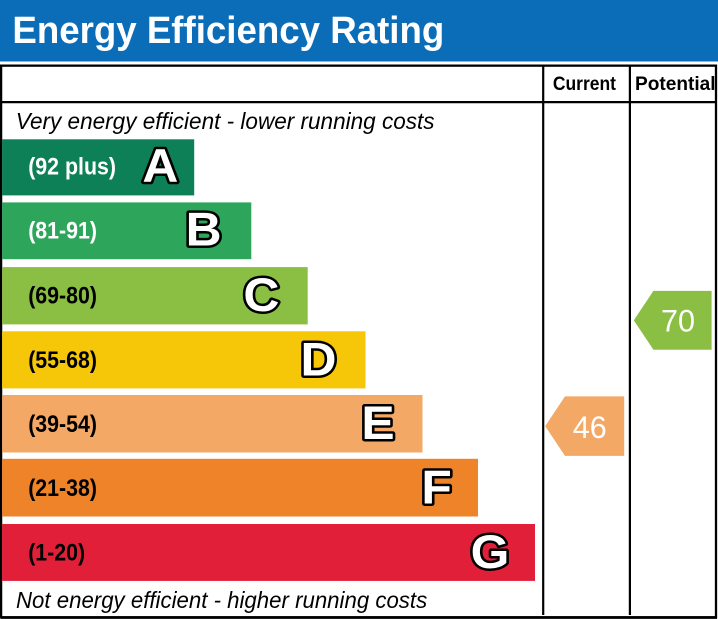 The height and width of the screenshot is (619, 718). I want to click on svg-text: A, so click(160, 166).